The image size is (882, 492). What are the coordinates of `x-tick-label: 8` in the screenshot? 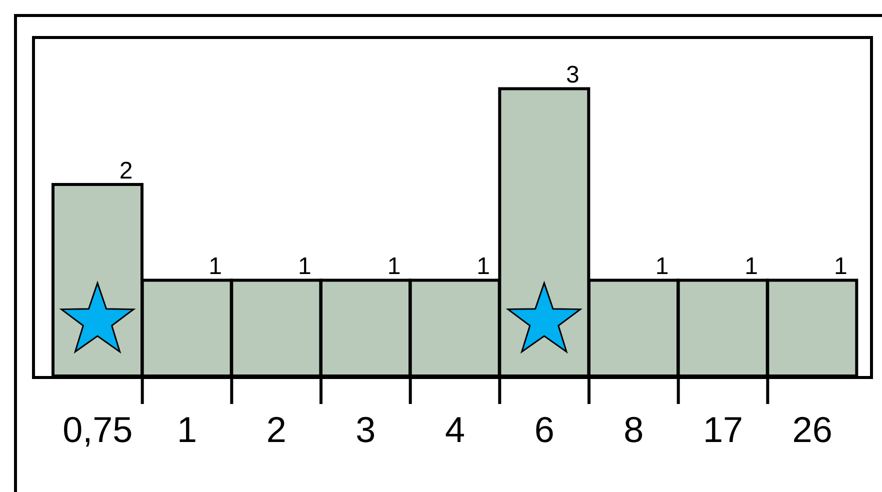 It's located at (634, 429).